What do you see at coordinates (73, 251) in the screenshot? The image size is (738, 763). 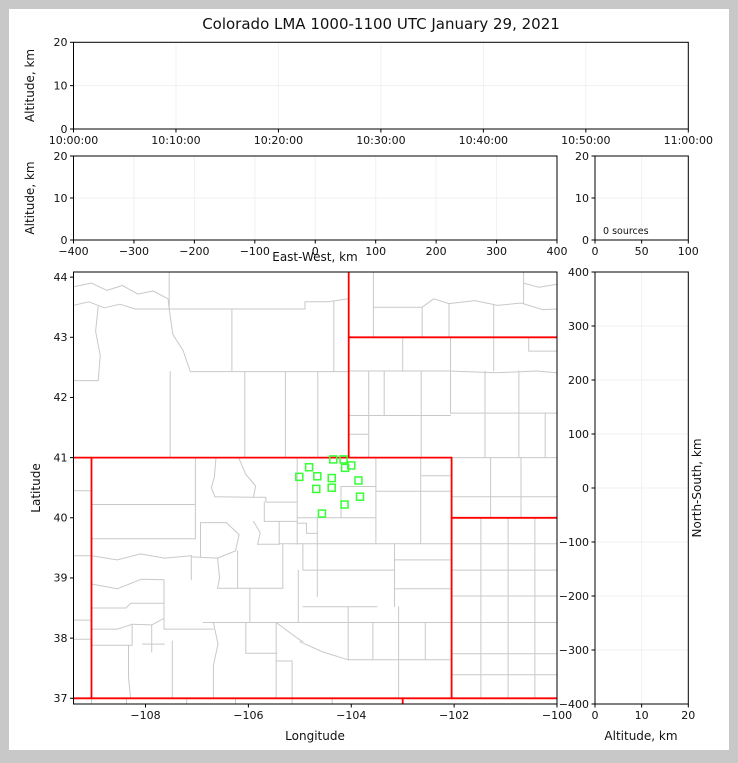 I see `x-tick-label: −400` at bounding box center [73, 251].